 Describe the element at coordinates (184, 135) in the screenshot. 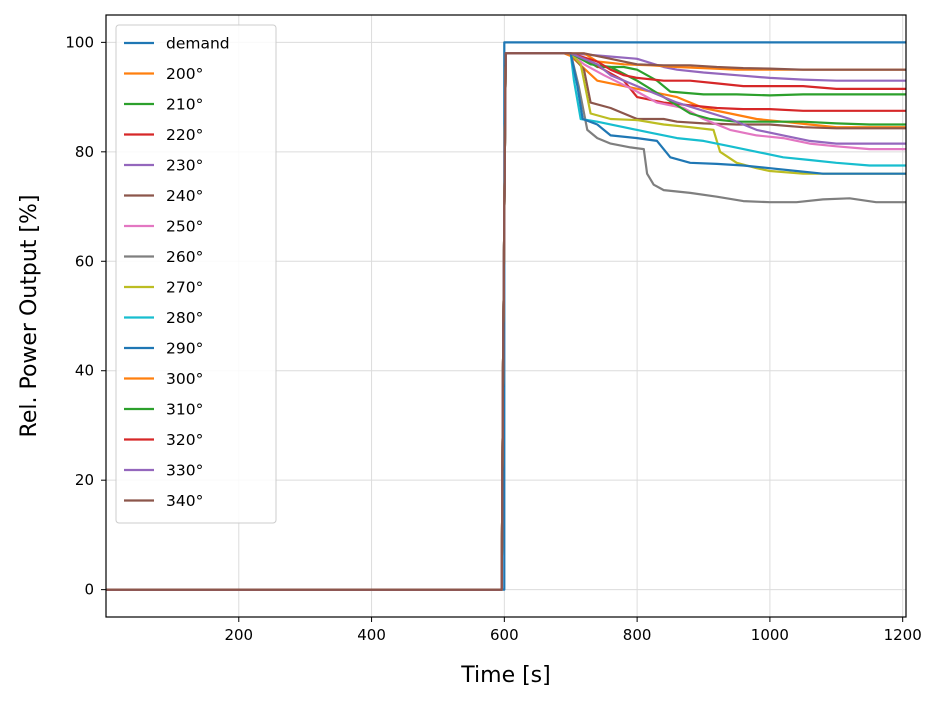

I see `legend-label: 220°` at that location.